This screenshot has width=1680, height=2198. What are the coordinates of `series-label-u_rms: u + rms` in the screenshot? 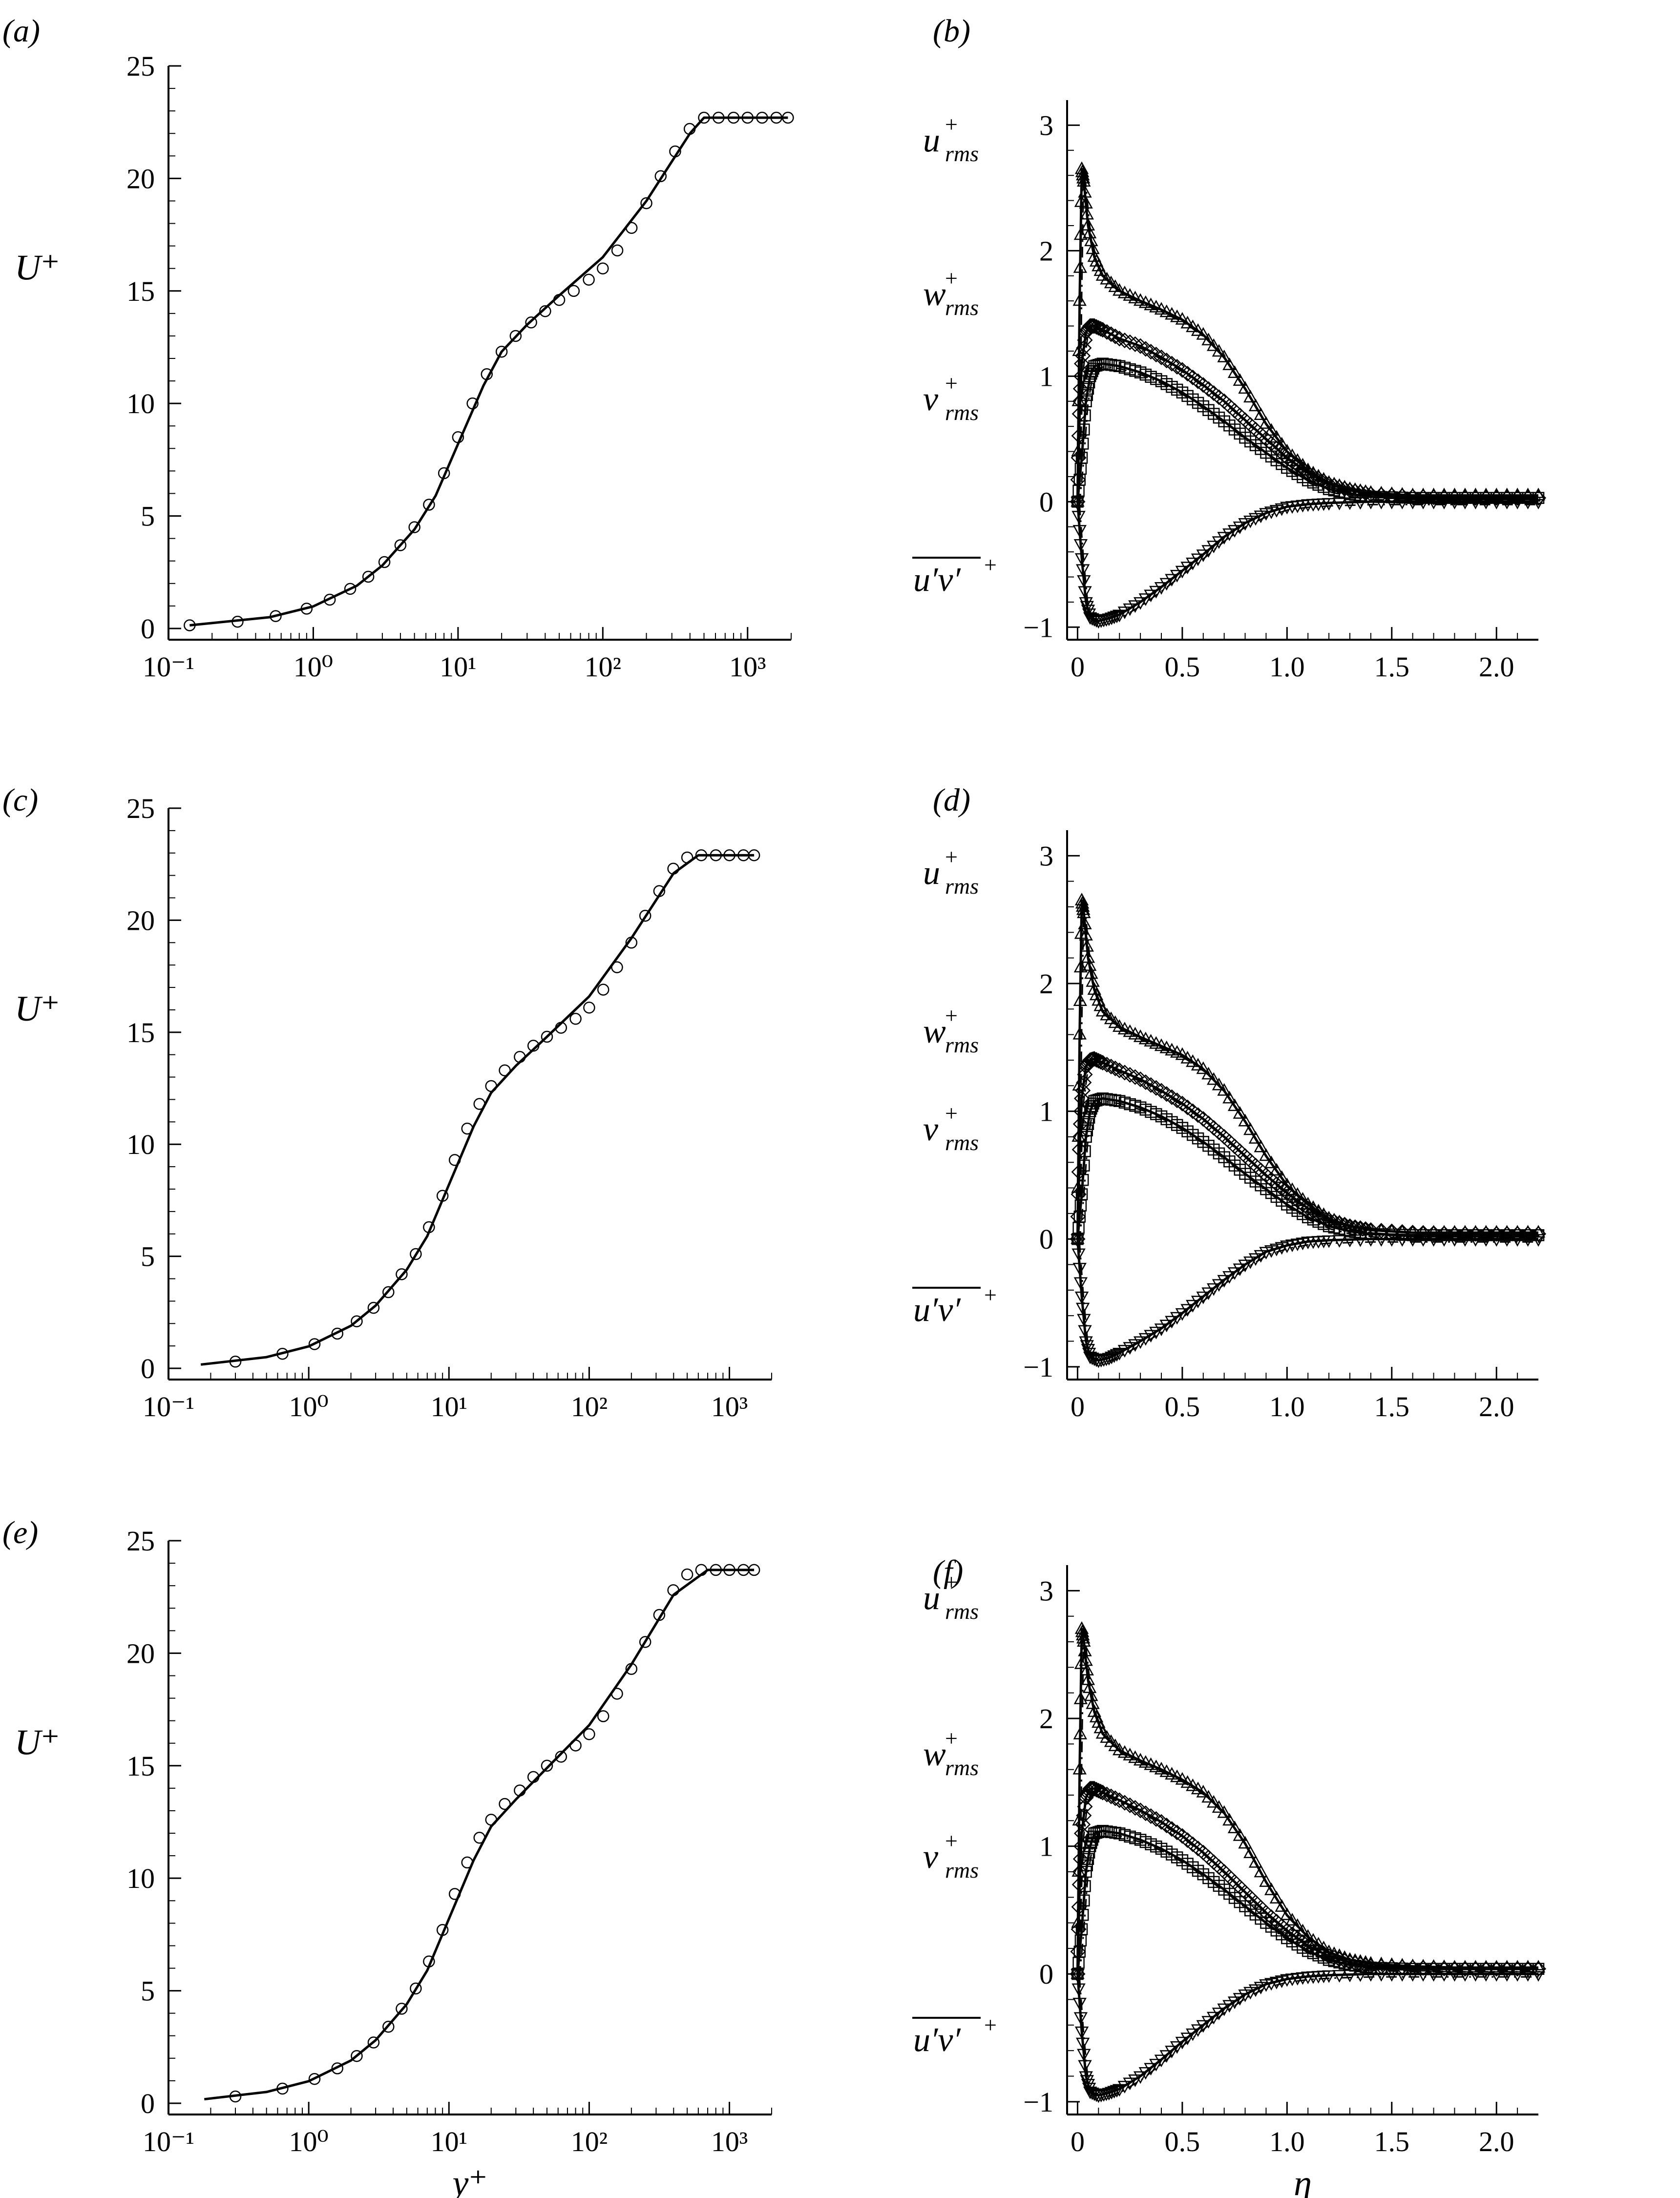 It's located at (951, 139).